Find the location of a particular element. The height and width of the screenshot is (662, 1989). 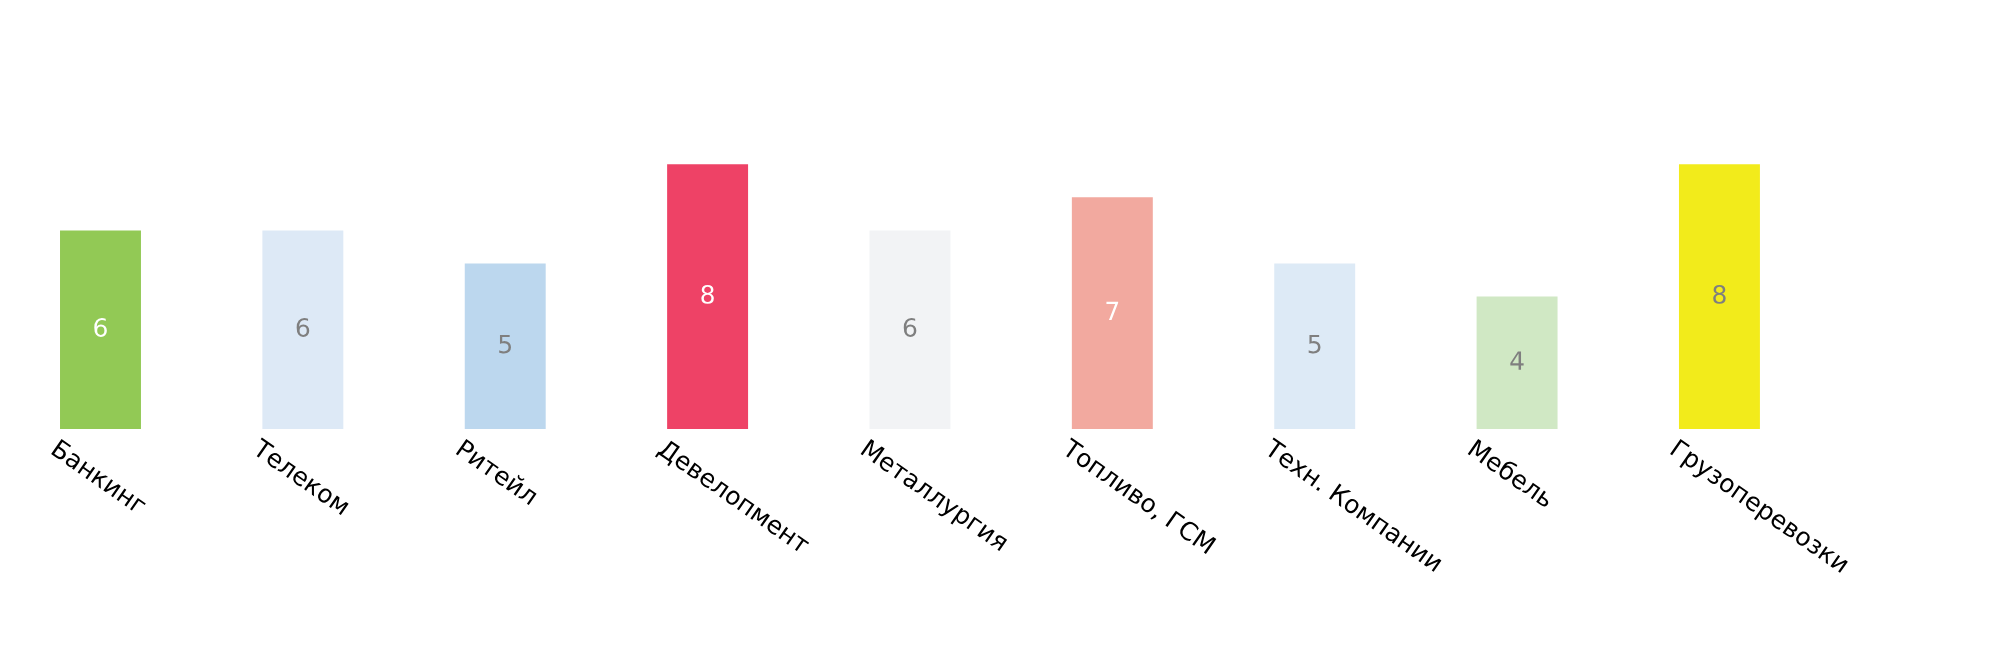

data-label: 7 is located at coordinates (1112, 311).